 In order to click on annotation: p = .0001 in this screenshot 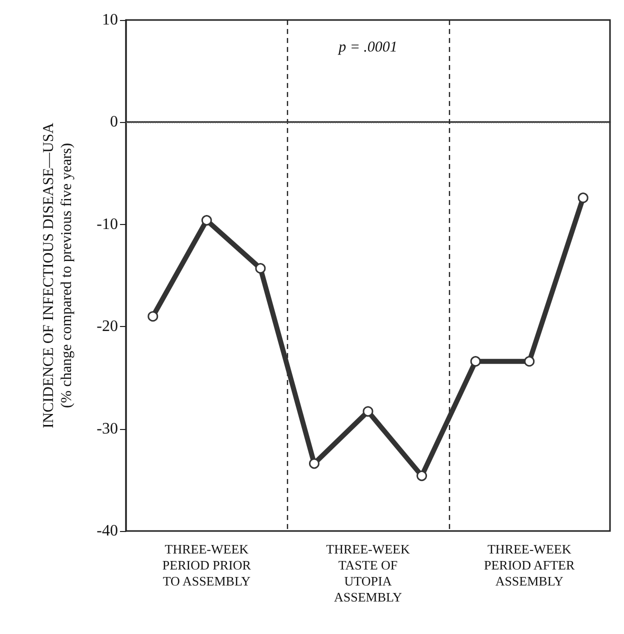, I will do `click(368, 48)`.